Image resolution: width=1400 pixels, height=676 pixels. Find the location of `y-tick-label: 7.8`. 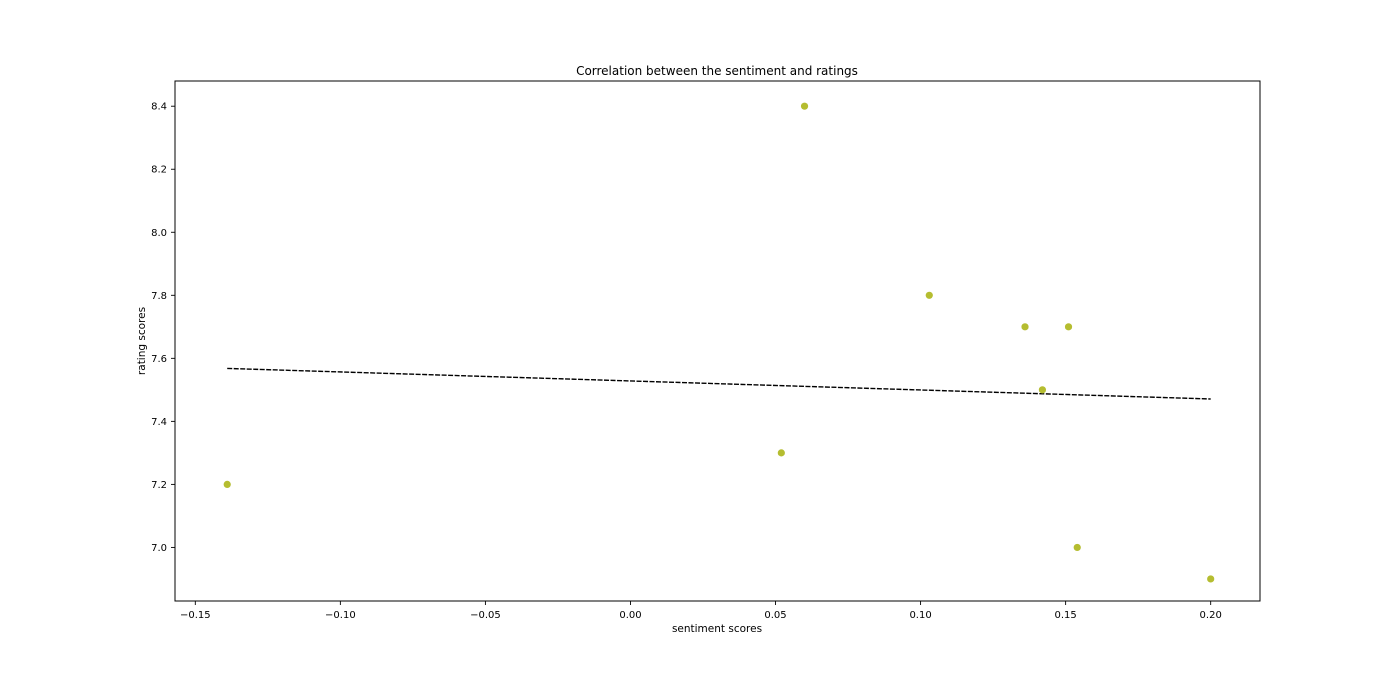

y-tick-label: 7.8 is located at coordinates (159, 296).